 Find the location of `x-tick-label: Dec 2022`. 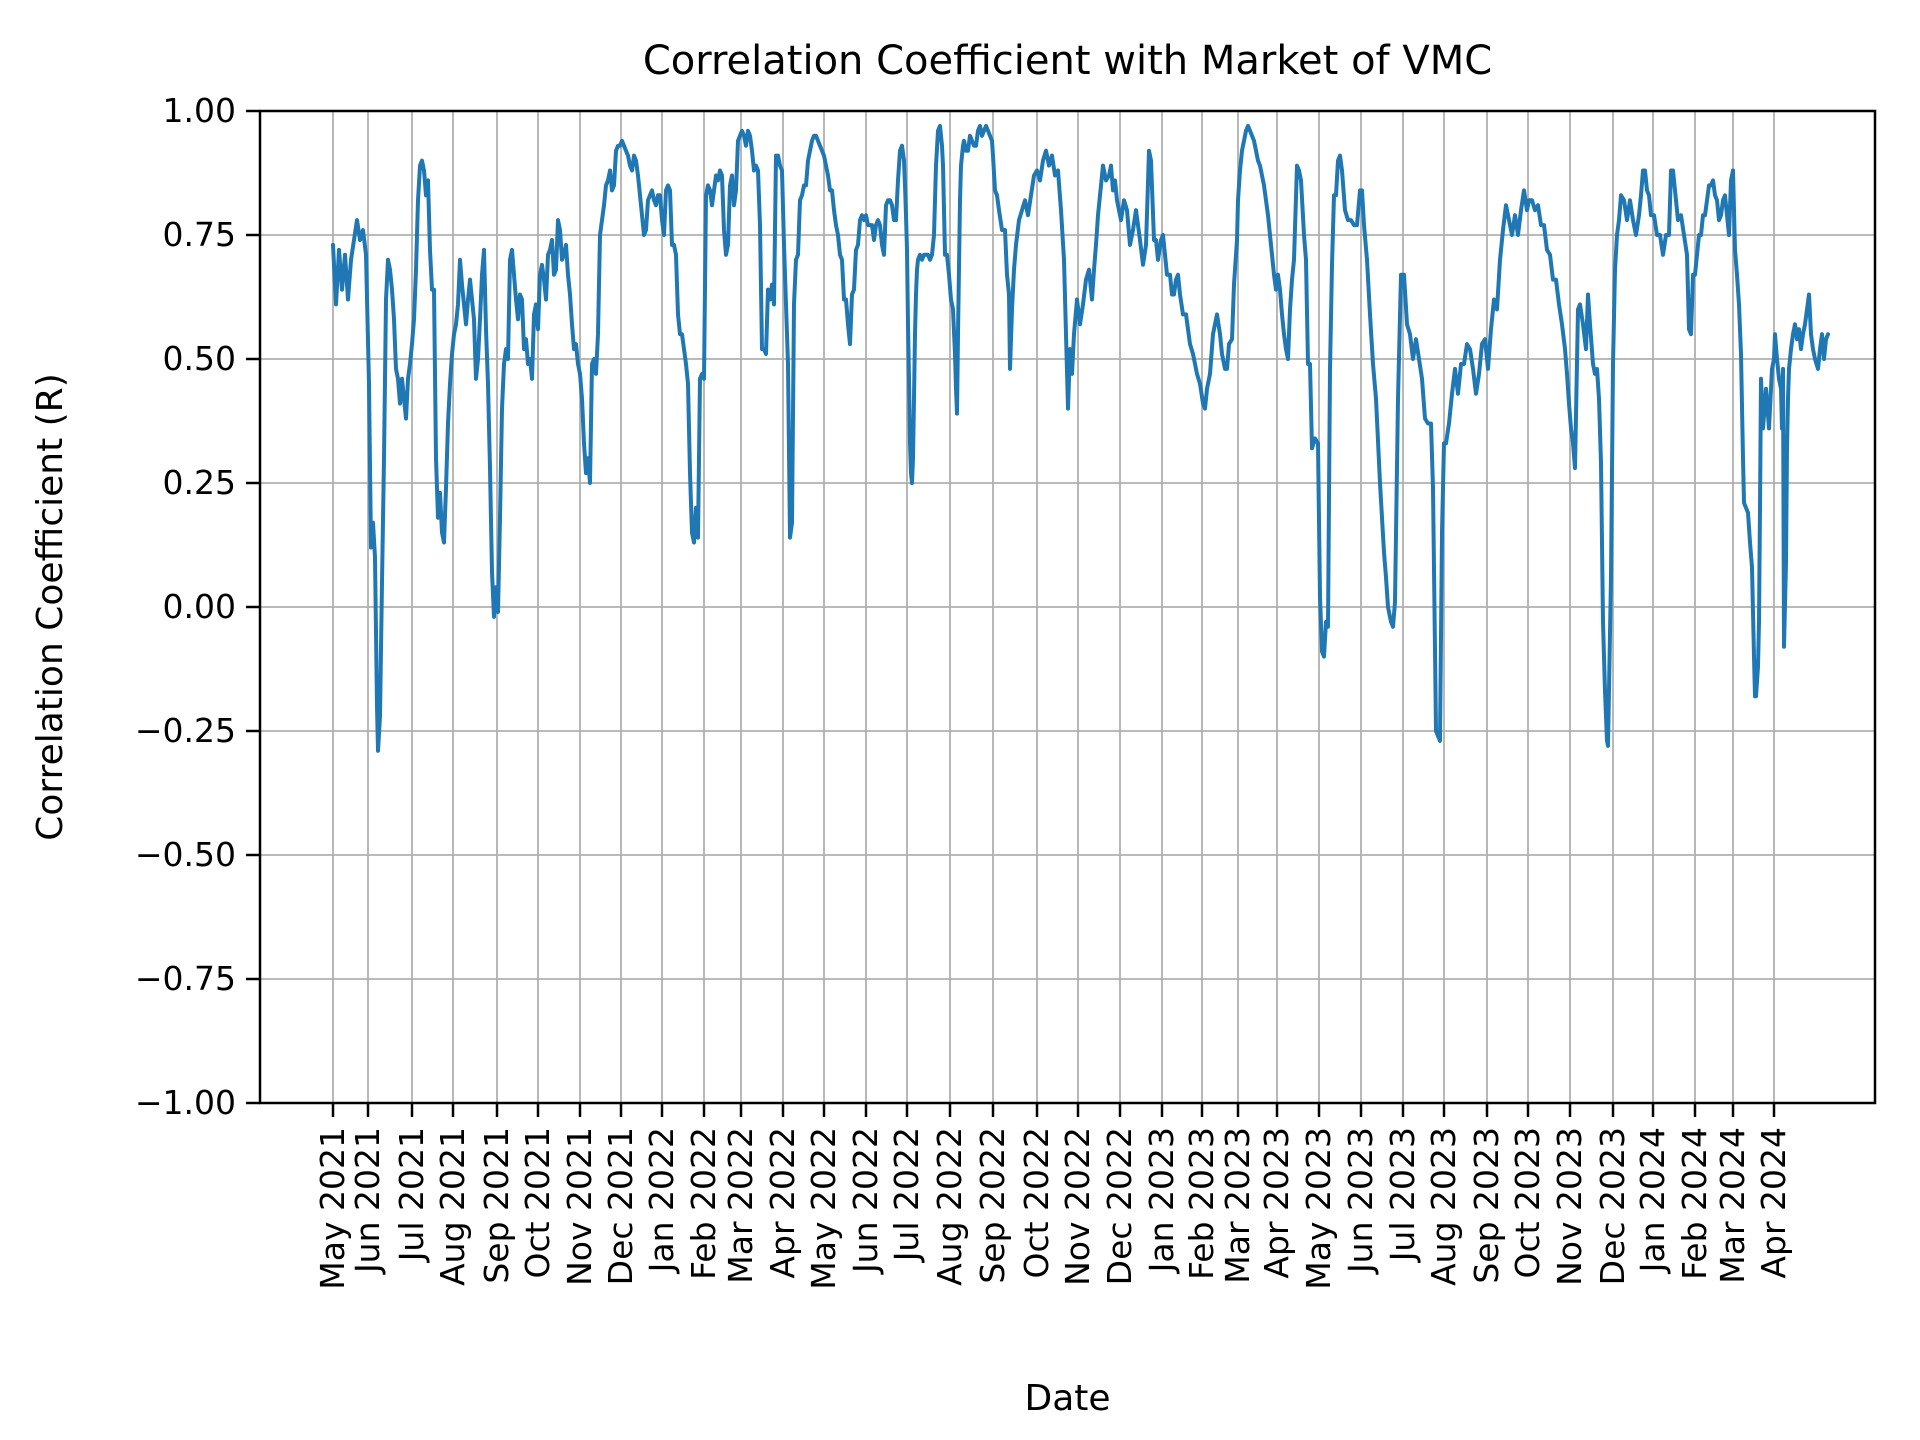

x-tick-label: Dec 2022 is located at coordinates (1119, 1206).